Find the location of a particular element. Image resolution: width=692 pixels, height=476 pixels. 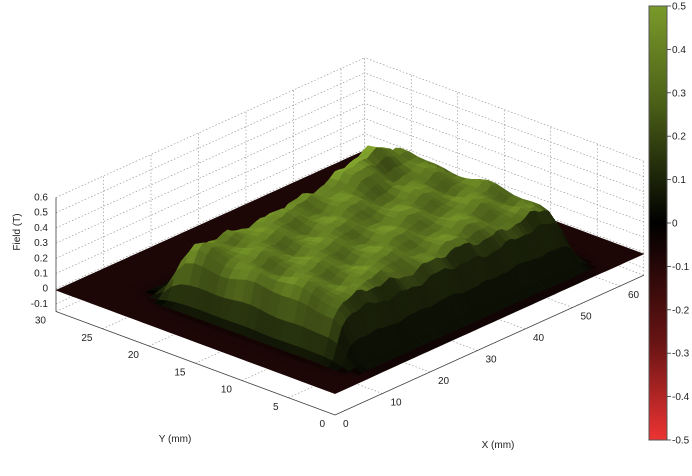

z-axis-label: Field (T) is located at coordinates (17, 231).